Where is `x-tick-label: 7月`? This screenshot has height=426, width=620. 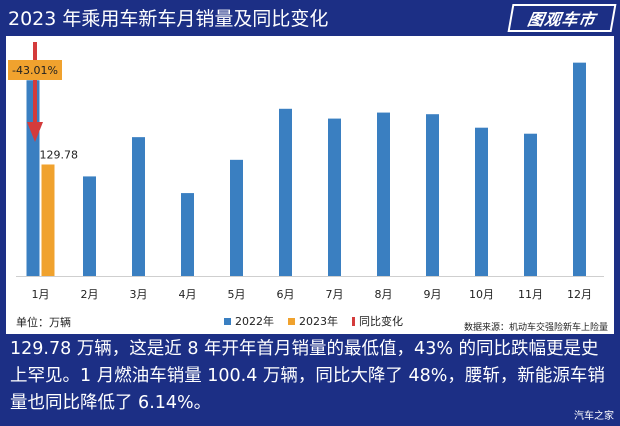
x-tick-label: 7月 is located at coordinates (335, 294).